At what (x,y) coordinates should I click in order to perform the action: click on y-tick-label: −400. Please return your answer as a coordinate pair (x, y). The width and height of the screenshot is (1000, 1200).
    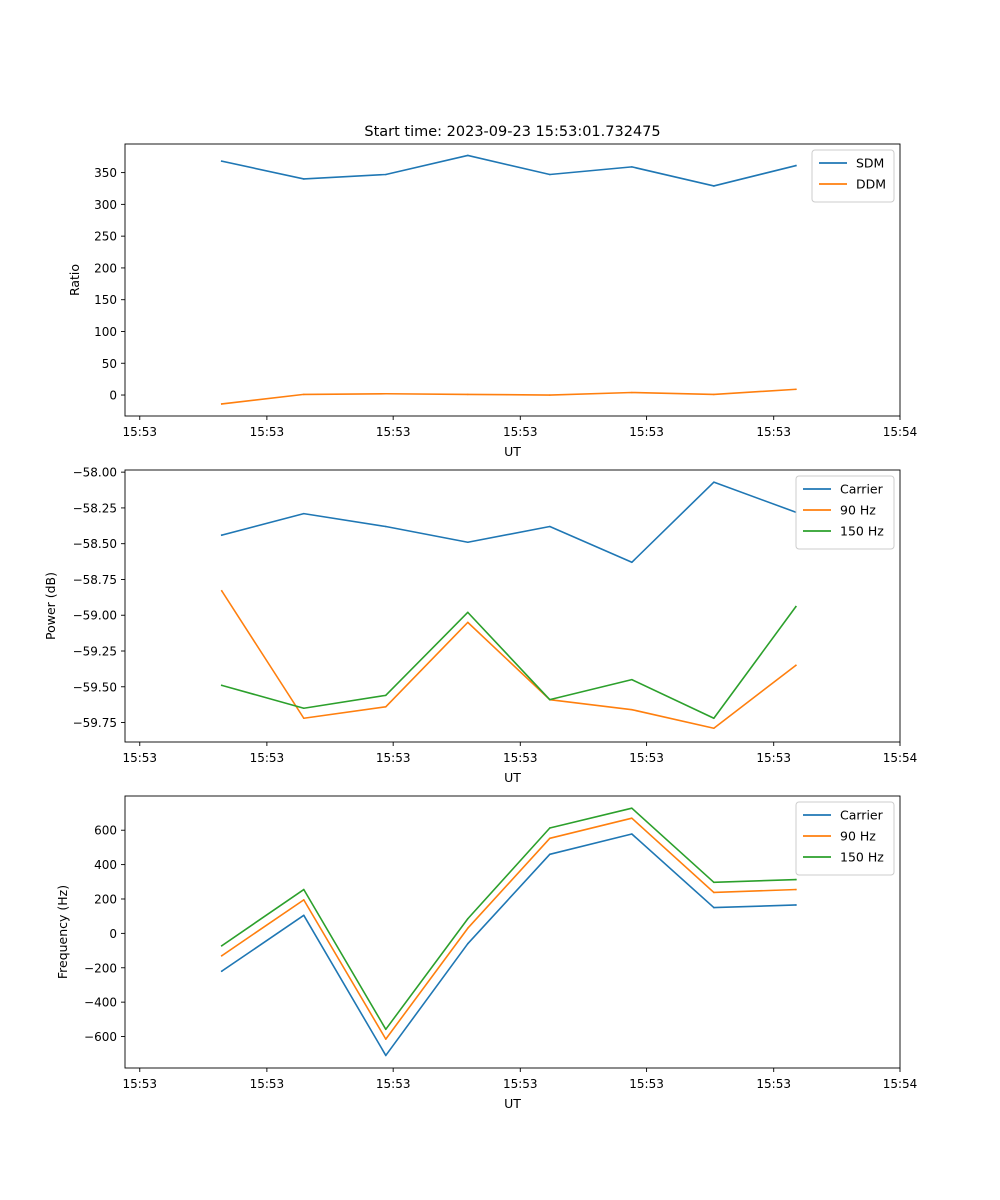
    Looking at the image, I should click on (100, 1003).